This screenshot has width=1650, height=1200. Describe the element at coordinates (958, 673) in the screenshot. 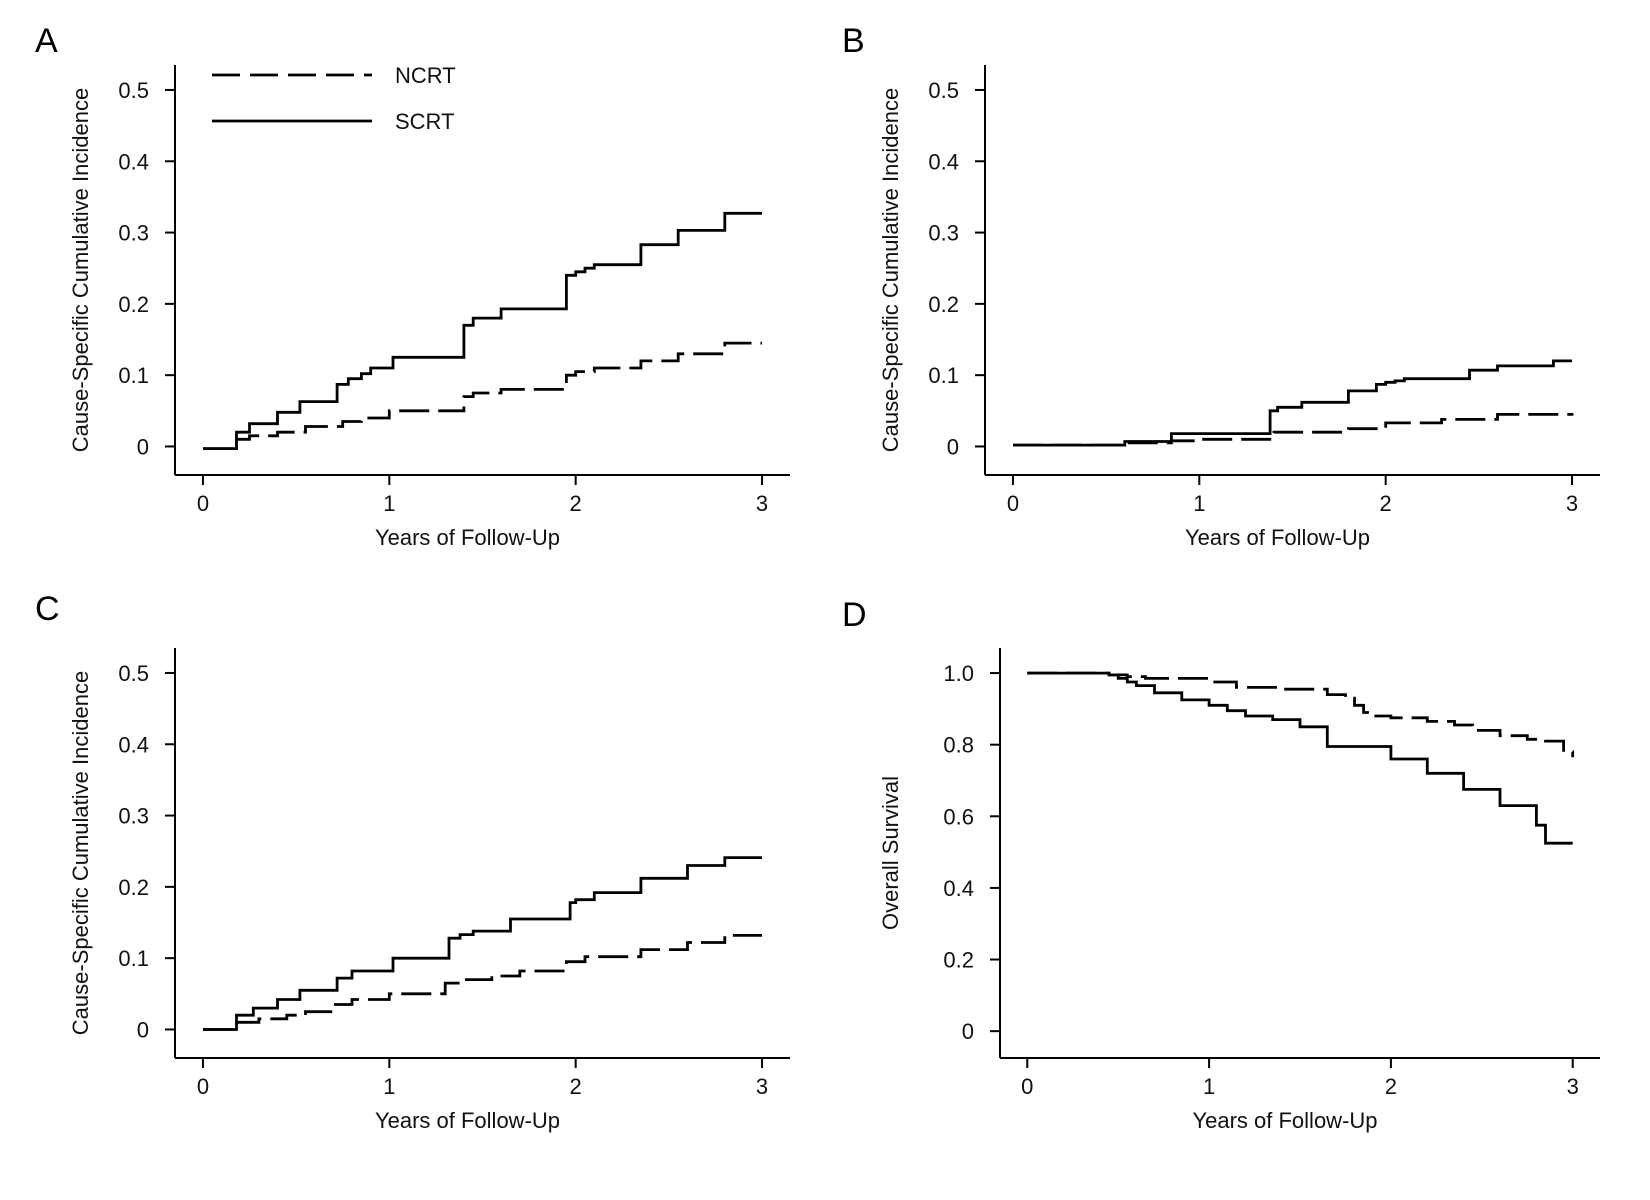

I see `y-tick-label: 1.0` at that location.